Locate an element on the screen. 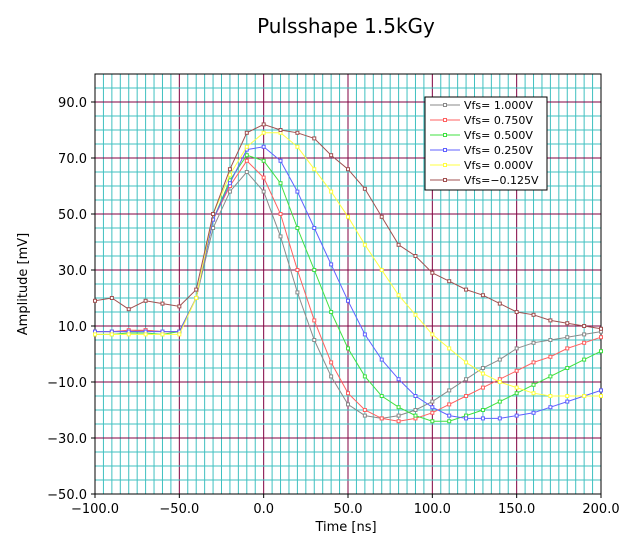 The height and width of the screenshot is (542, 633). y-tick-label: 10.0 is located at coordinates (72, 327).